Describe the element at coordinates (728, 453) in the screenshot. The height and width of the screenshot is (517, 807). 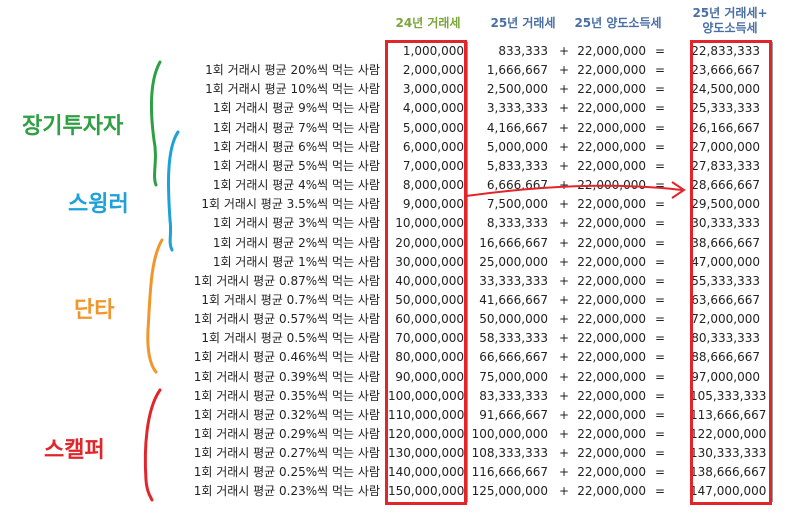
I see `sum-value: 130,333,333` at that location.